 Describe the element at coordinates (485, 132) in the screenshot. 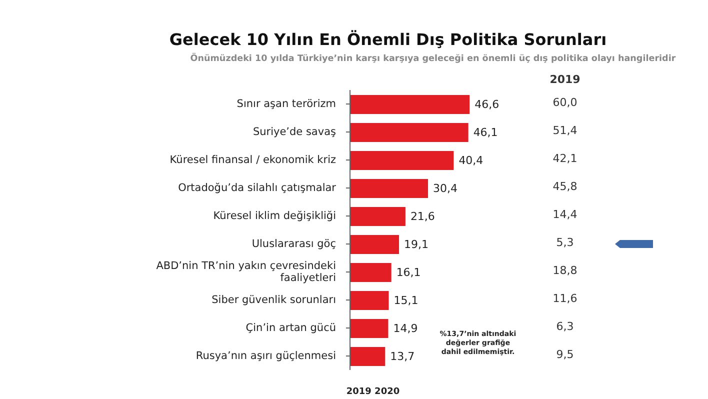

I see `data-label: 46,1` at that location.